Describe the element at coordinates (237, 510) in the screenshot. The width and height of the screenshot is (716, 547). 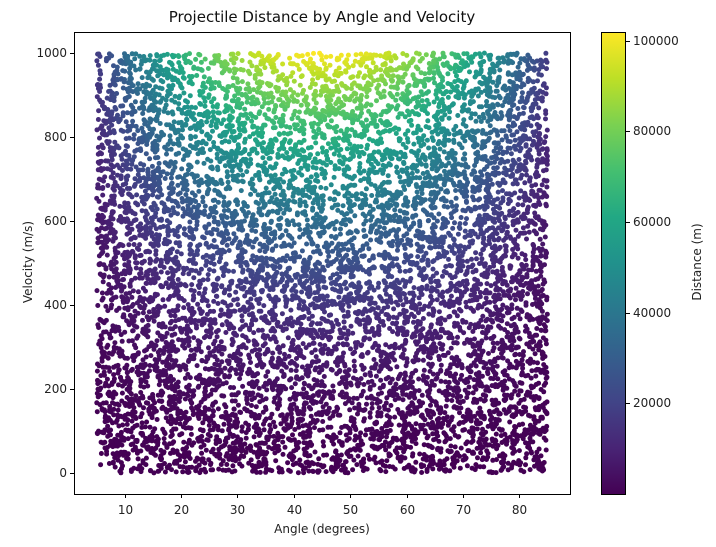
I see `x-tick-label: 30` at that location.